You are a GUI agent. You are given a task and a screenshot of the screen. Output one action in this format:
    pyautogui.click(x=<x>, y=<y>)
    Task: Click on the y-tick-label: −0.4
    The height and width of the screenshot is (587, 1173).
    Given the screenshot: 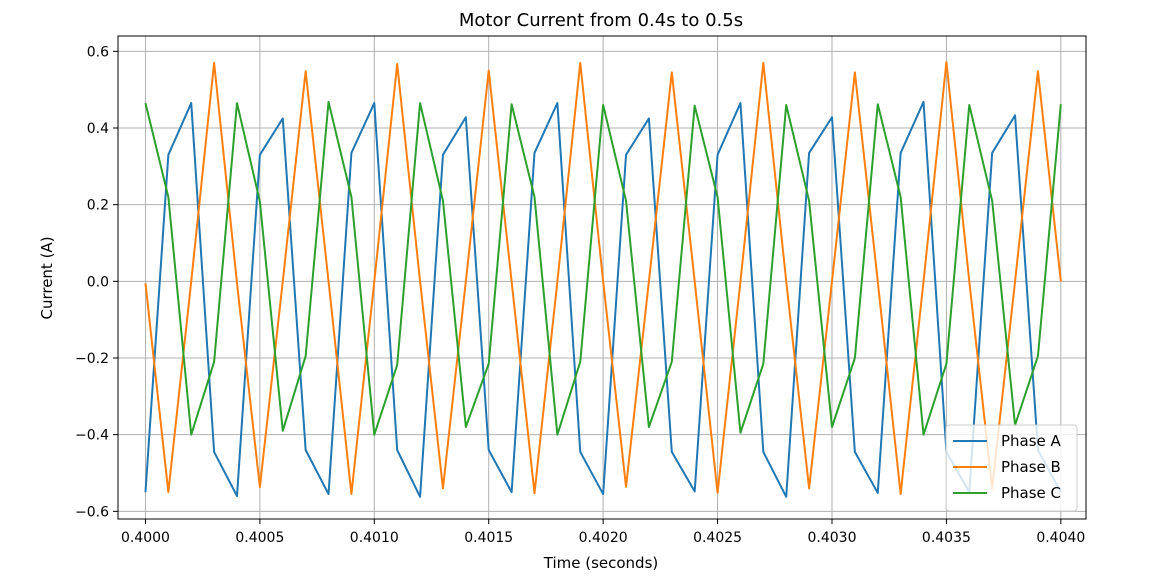 What is the action you would take?
    pyautogui.click(x=92, y=436)
    